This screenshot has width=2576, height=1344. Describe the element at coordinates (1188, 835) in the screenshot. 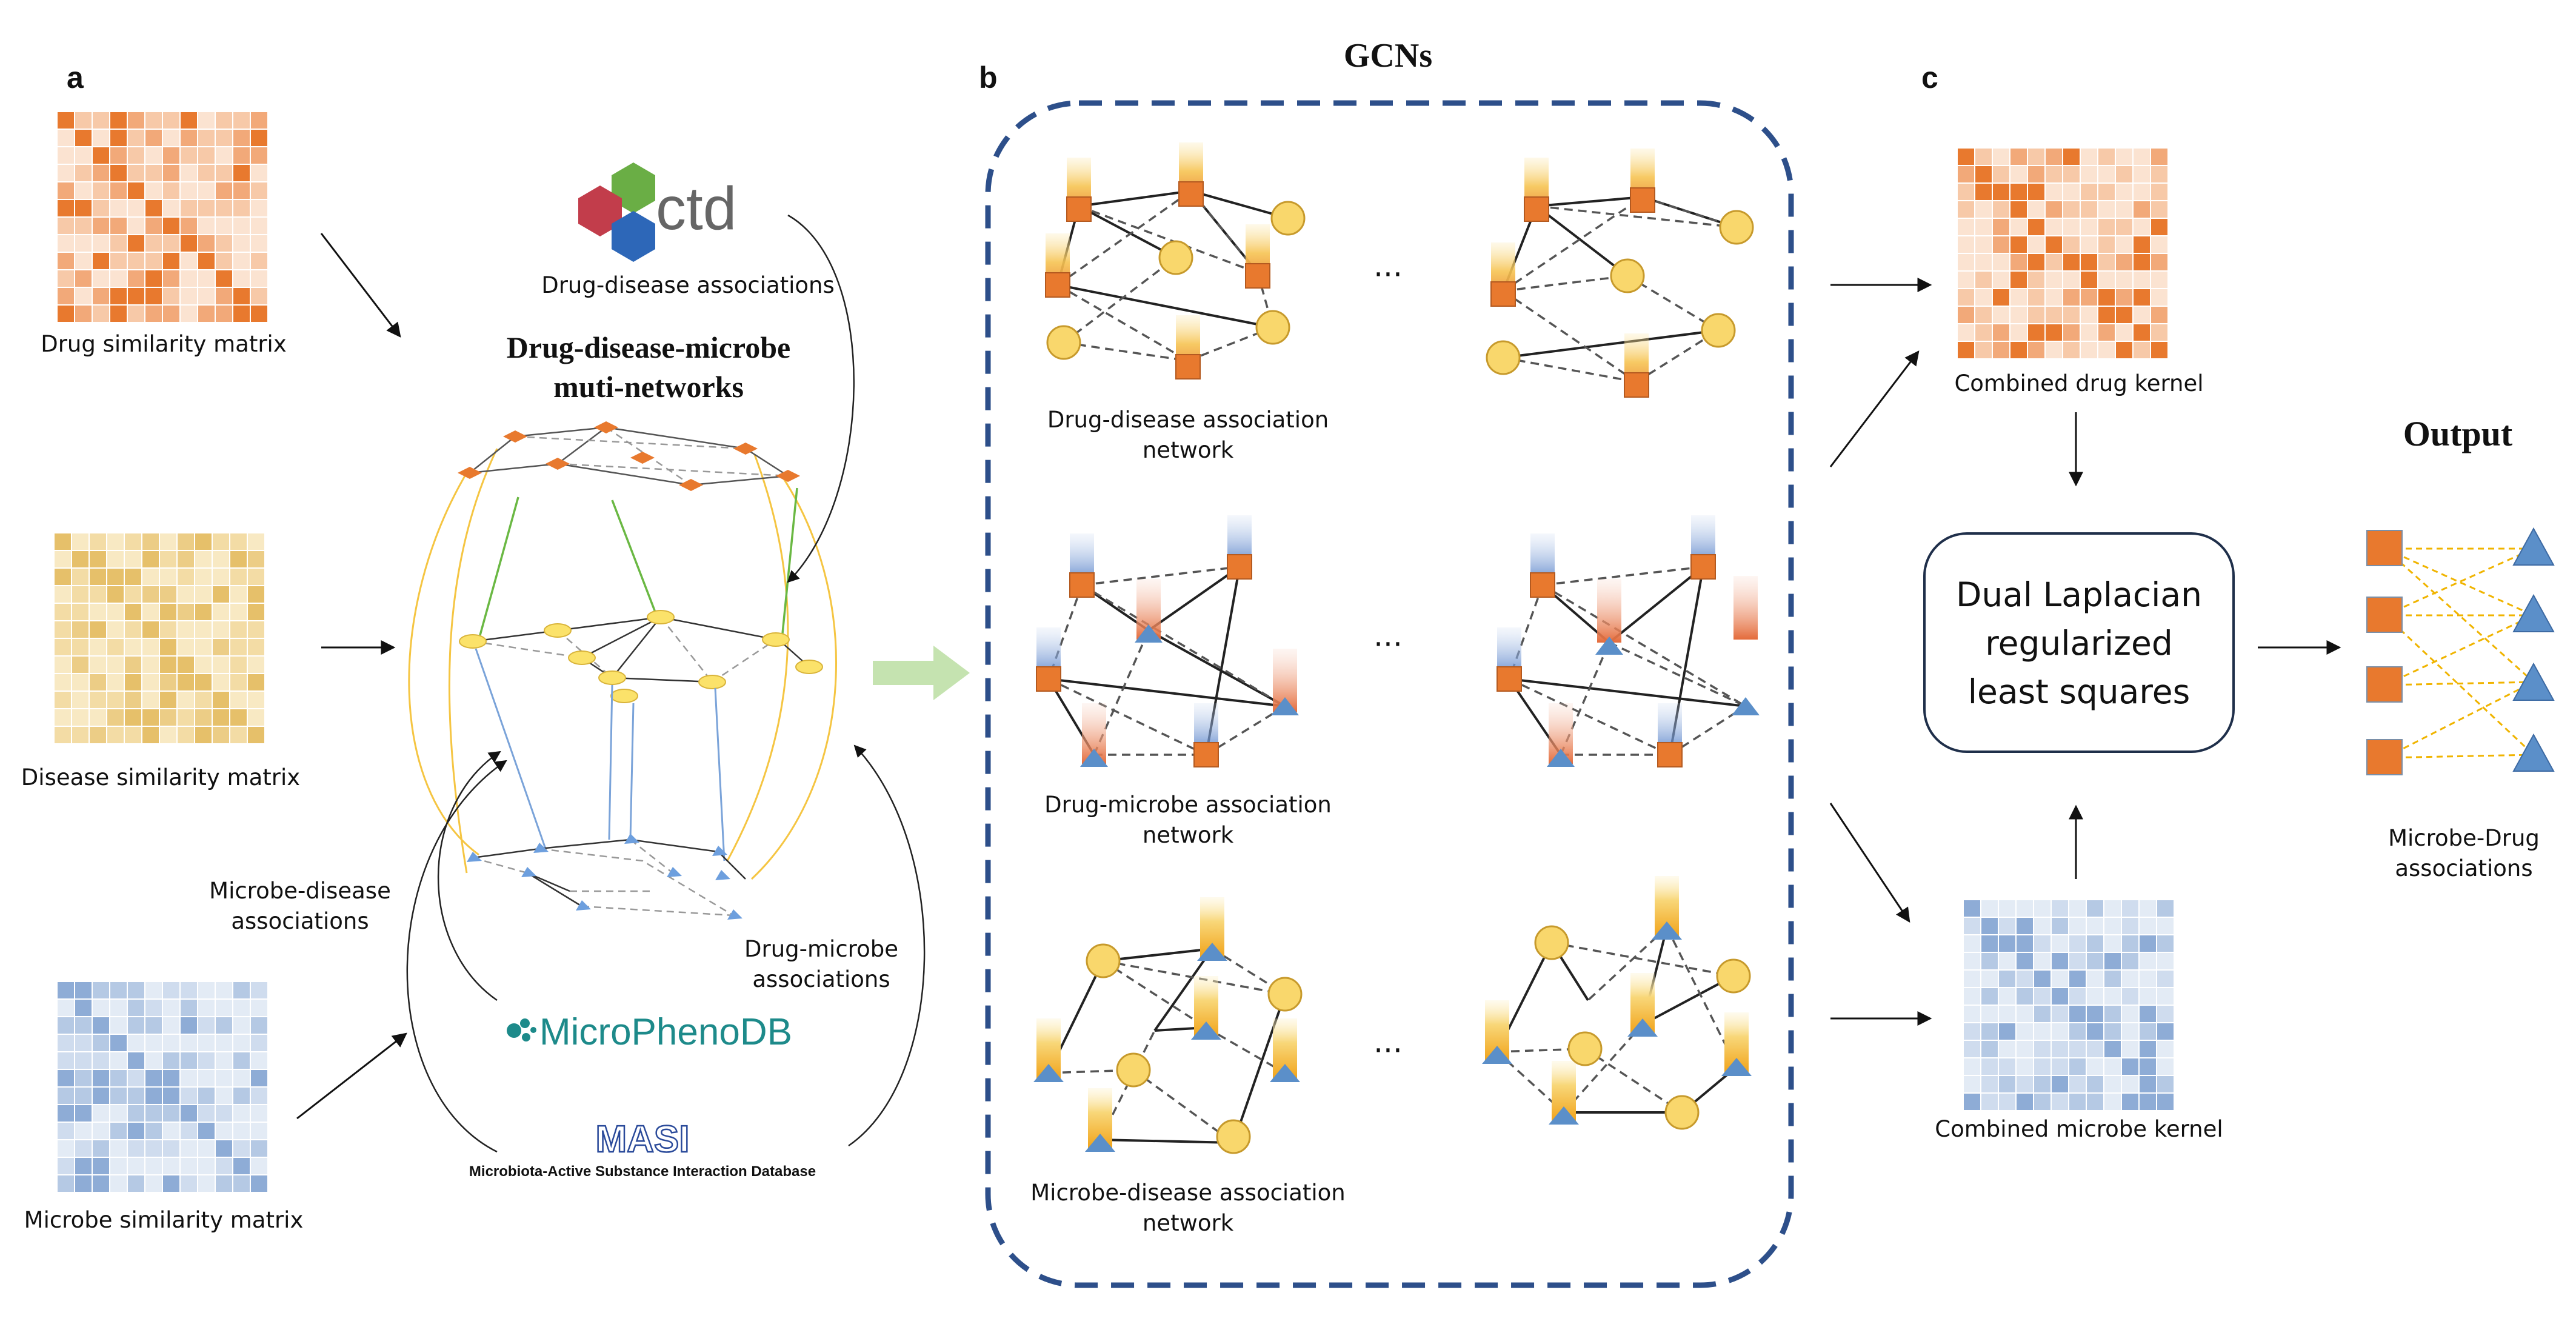

I see `drug-microbe-network-label-line2: network` at that location.